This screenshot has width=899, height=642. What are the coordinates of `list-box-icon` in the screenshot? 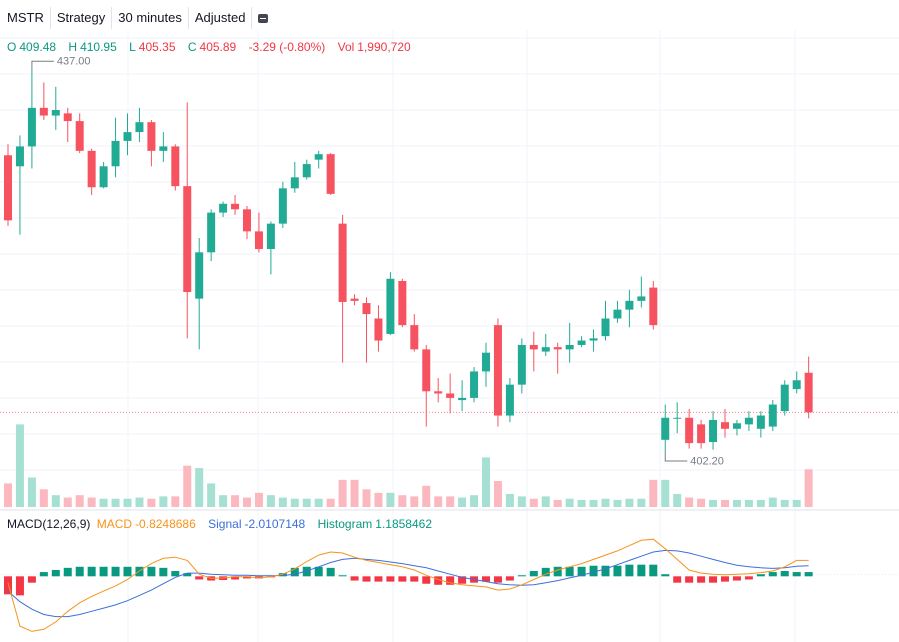 It's located at (263, 18).